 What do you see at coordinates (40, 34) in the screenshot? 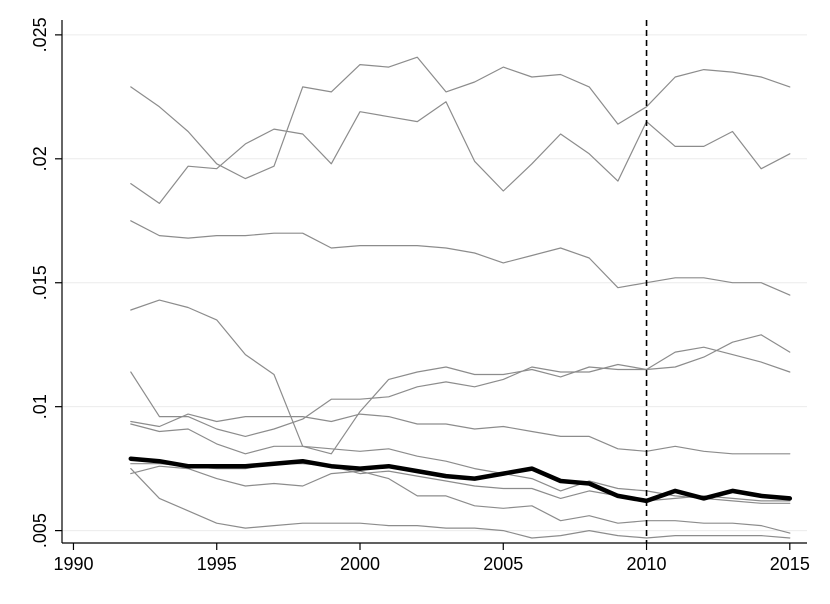
I see `y-tick-label-4: .025` at bounding box center [40, 34].